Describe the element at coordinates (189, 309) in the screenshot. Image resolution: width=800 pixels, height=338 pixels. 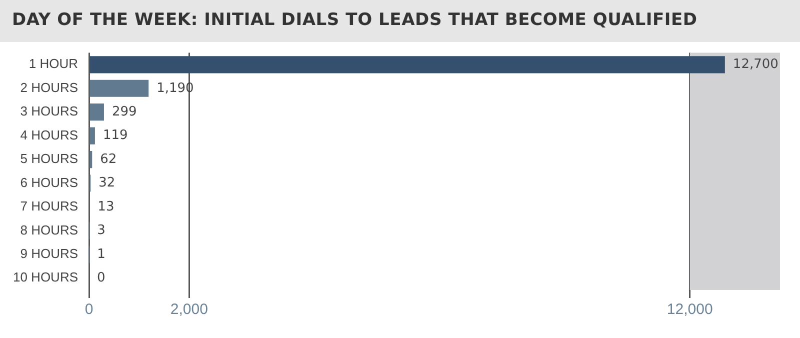
I see `x-tick-label: 2,000` at that location.